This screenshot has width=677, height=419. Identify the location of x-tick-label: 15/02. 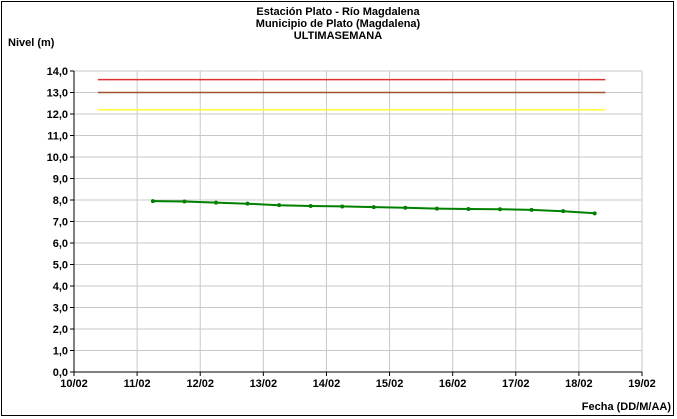
(390, 384).